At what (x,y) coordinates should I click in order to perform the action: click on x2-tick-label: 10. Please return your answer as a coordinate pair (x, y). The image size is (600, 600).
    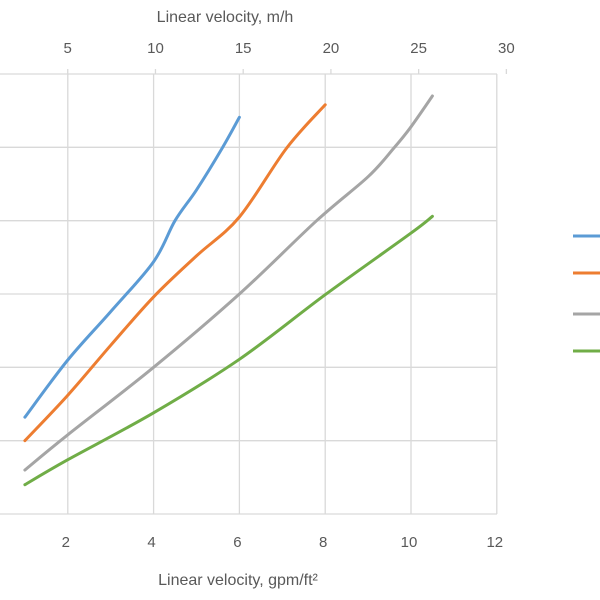
    Looking at the image, I should click on (155, 48).